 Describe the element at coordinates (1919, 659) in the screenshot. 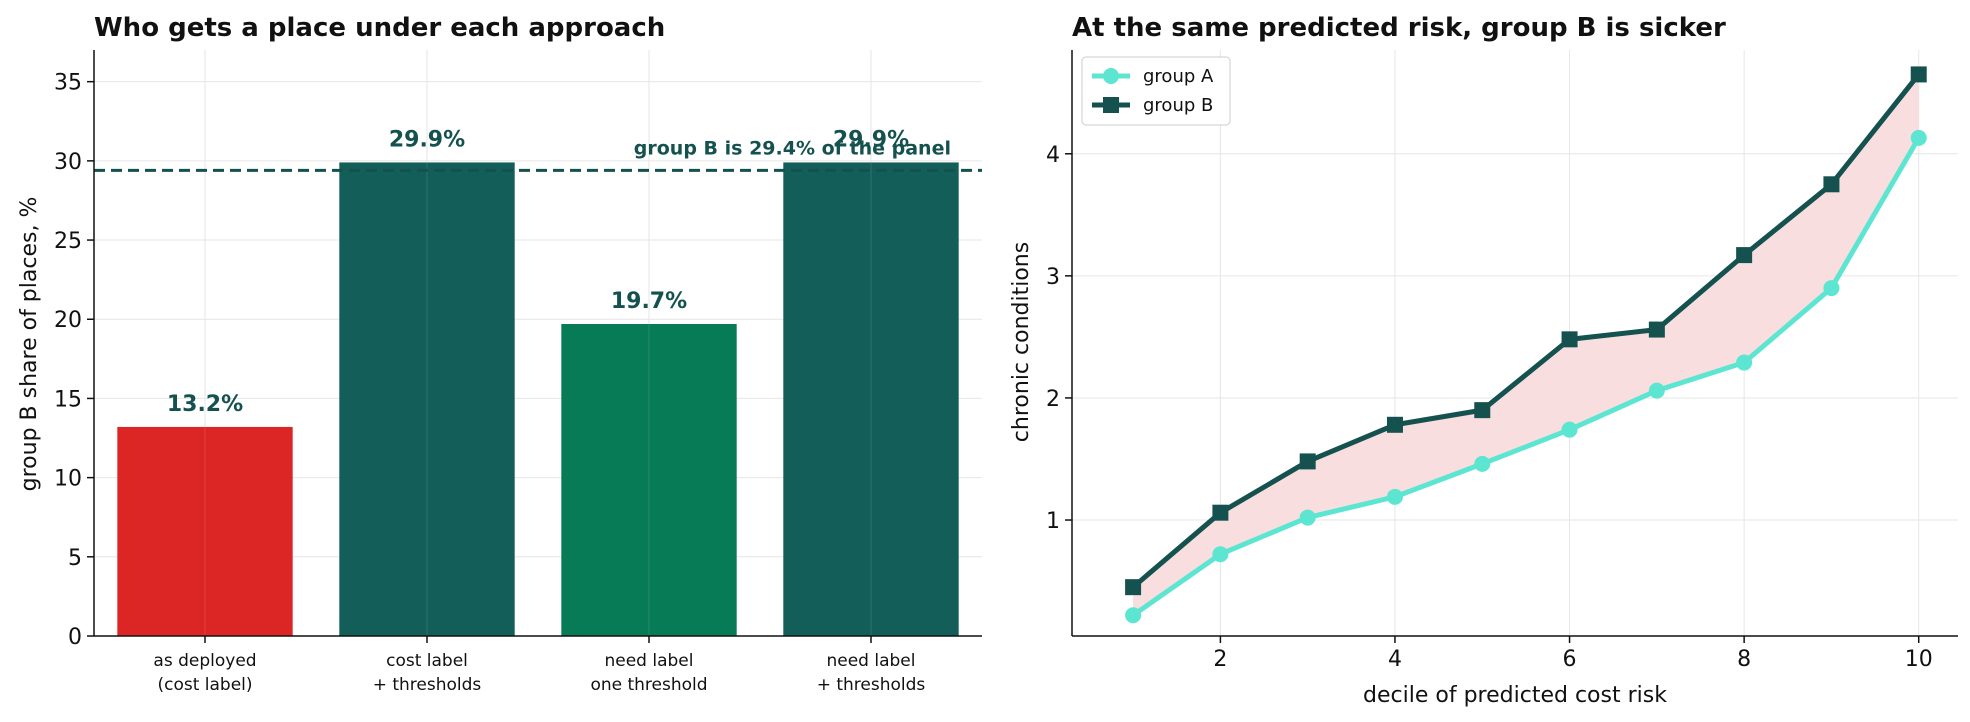

I see `x-tick-label: 10` at that location.